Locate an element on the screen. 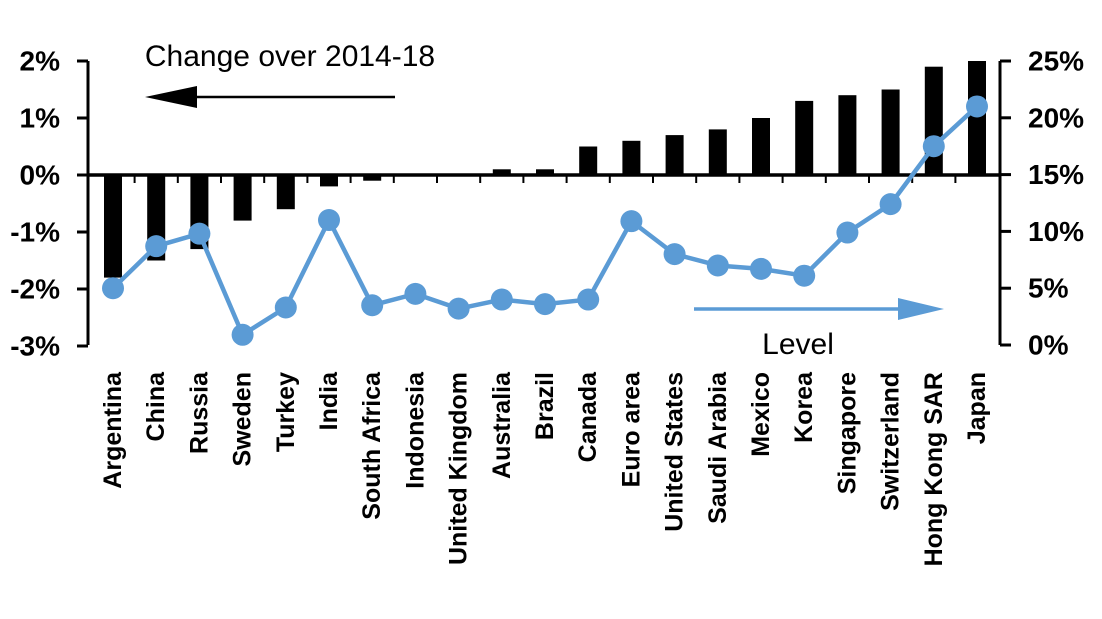 Image resolution: width=1102 pixels, height=619 pixels. left-axis-tick-label: 2% is located at coordinates (40, 61).